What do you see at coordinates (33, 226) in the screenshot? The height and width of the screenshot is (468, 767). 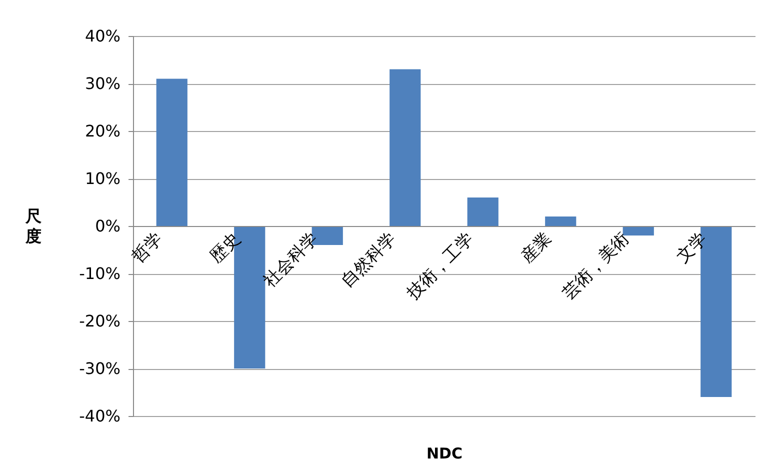 I see `y-axis-title: 尺度` at bounding box center [33, 226].